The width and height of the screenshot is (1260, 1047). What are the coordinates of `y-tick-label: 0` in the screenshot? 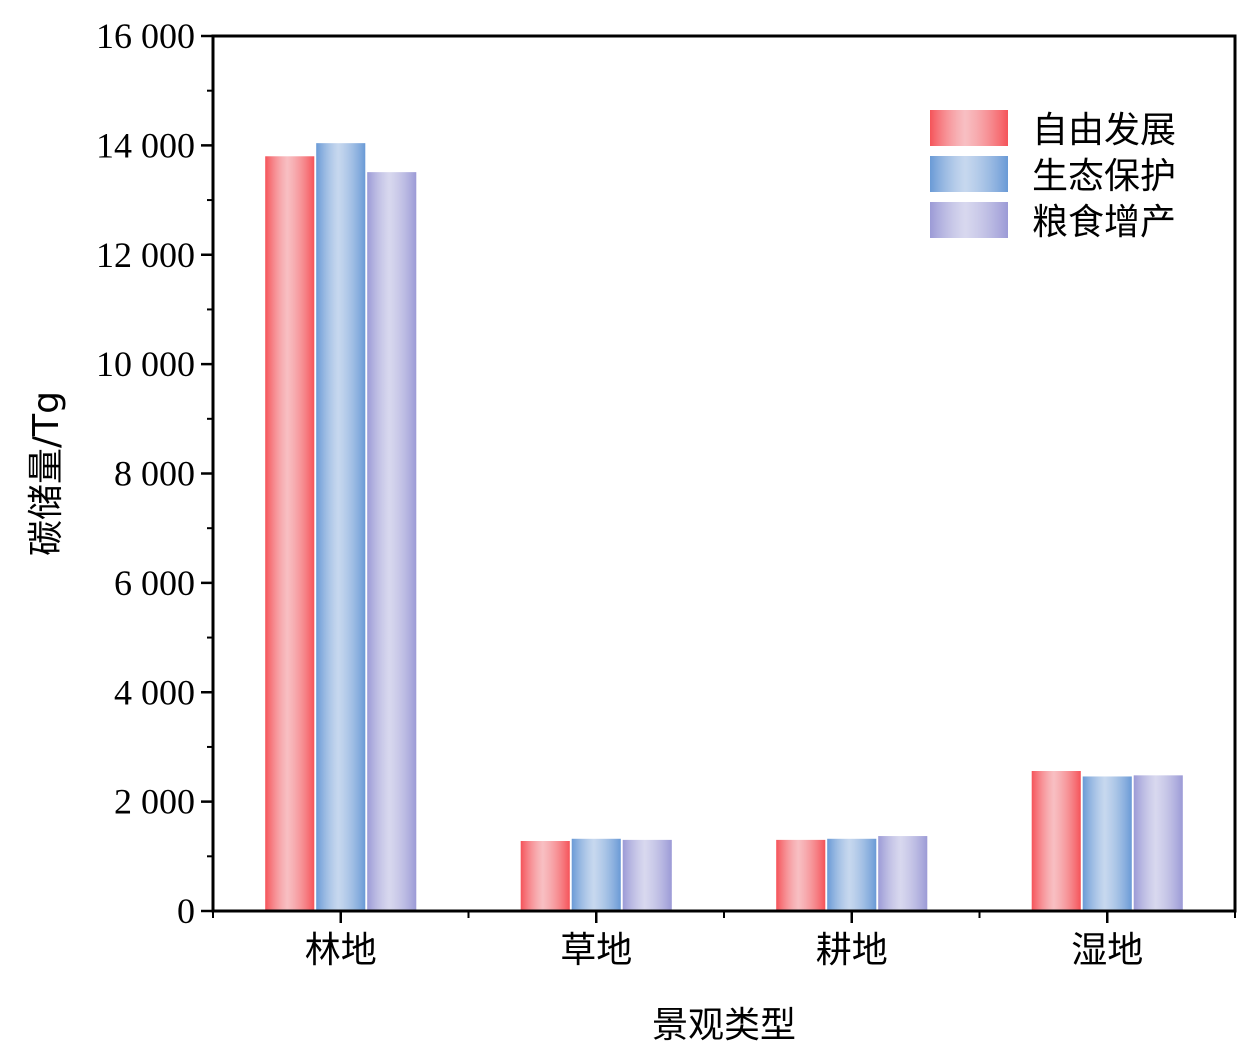 It's located at (186, 911).